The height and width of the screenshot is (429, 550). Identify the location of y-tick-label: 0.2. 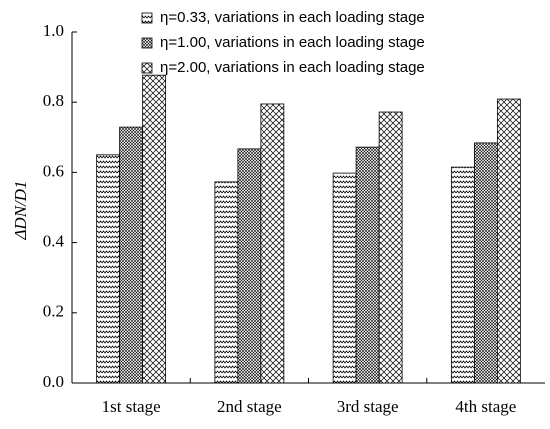
(53, 311).